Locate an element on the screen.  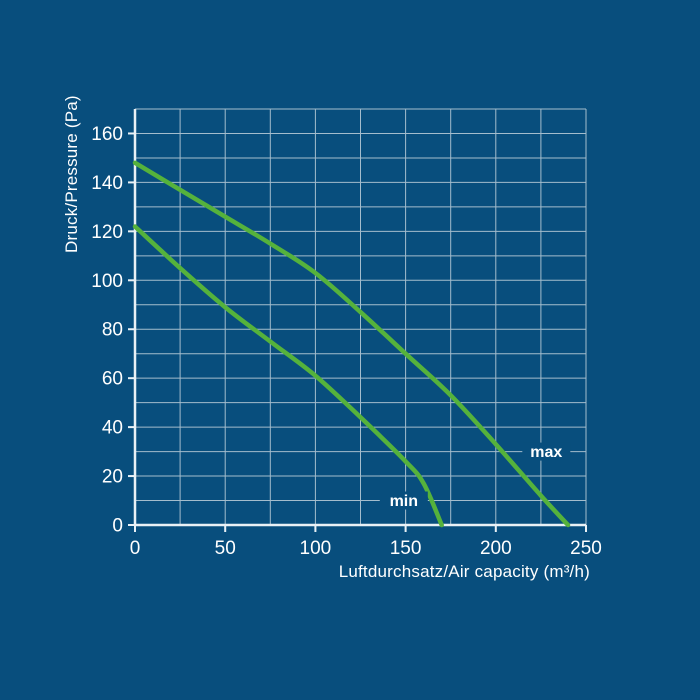
curve-label-bg-max is located at coordinates (546, 451).